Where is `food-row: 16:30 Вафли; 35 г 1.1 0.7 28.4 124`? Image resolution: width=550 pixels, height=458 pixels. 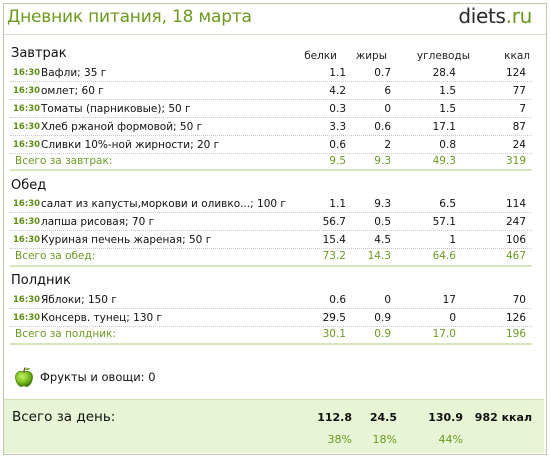 food-row: 16:30 Вафли; 35 г 1.1 0.7 28.4 124 is located at coordinates (271, 73).